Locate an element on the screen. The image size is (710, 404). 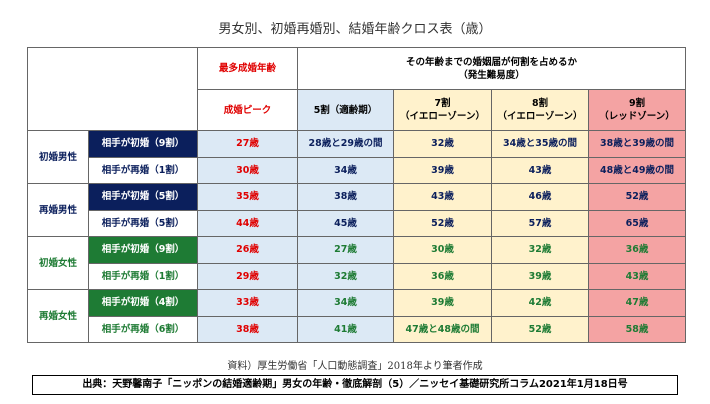
age-cell: 48歳と49歳の間 is located at coordinates (637, 170).